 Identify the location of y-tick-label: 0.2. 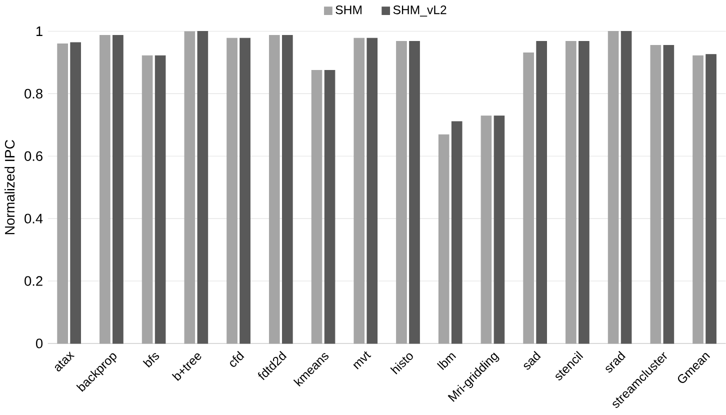
(33, 281).